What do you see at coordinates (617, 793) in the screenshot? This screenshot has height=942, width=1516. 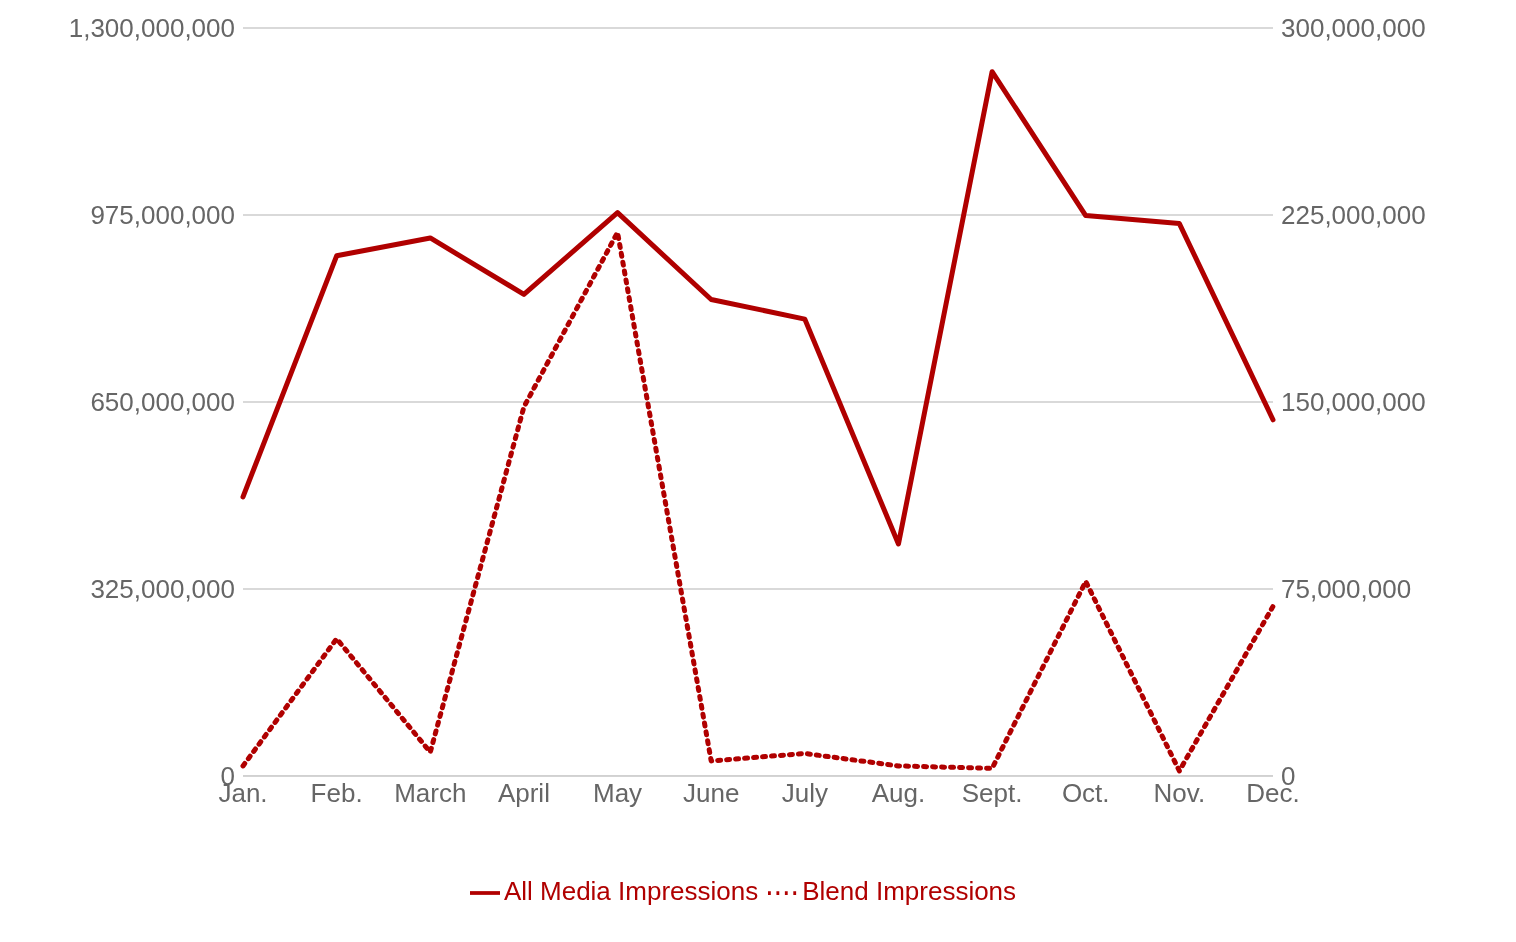 I see `x-tick-label: May` at bounding box center [617, 793].